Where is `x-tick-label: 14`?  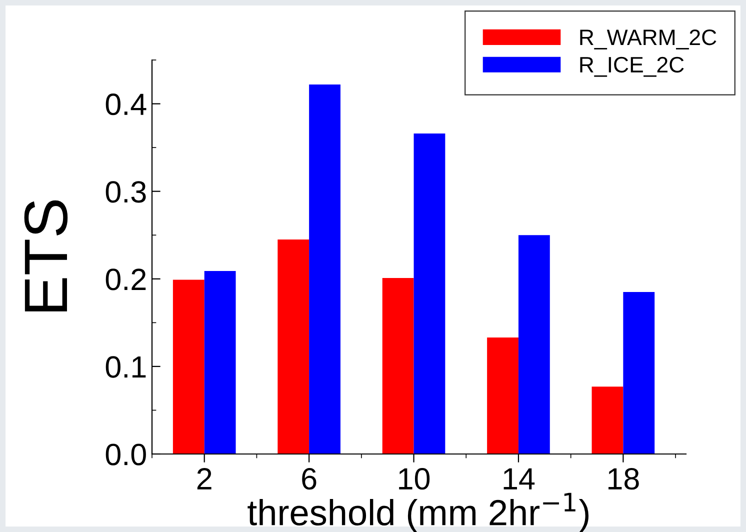 x-tick-label: 14 is located at coordinates (519, 479).